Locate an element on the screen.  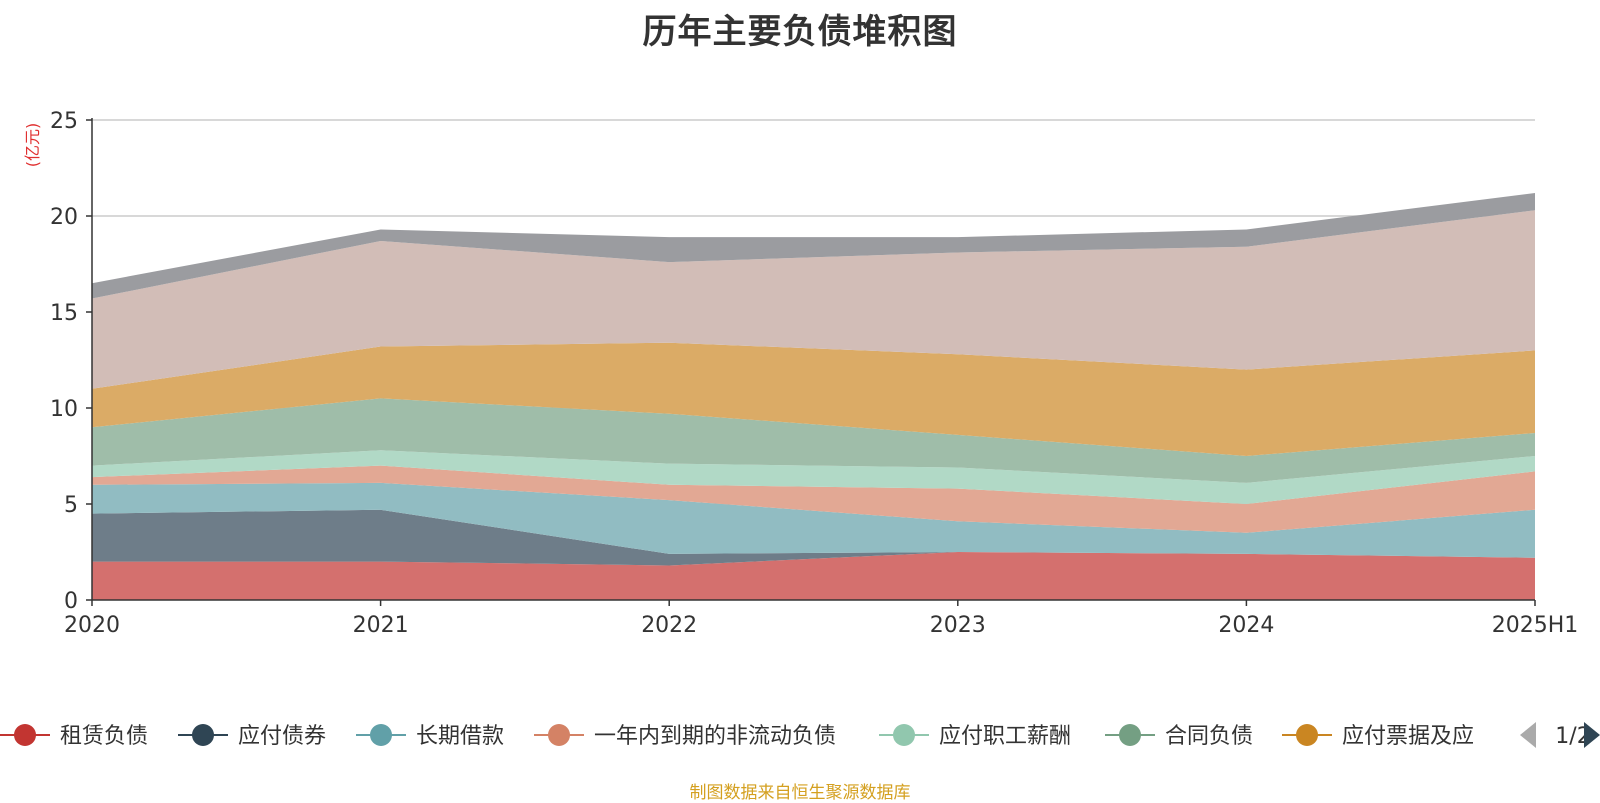
x-tick-label: 2021 is located at coordinates (381, 625).